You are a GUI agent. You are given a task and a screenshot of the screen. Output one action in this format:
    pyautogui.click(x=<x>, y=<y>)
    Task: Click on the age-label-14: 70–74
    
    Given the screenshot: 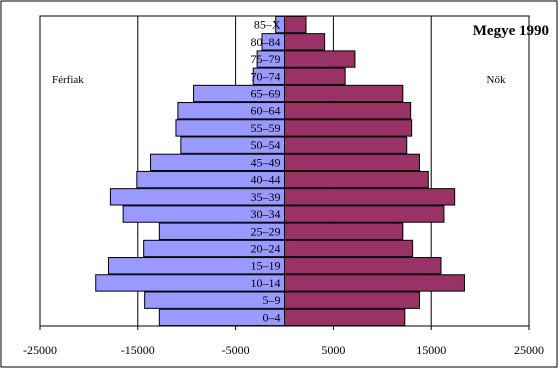 What is the action you would take?
    pyautogui.click(x=266, y=76)
    